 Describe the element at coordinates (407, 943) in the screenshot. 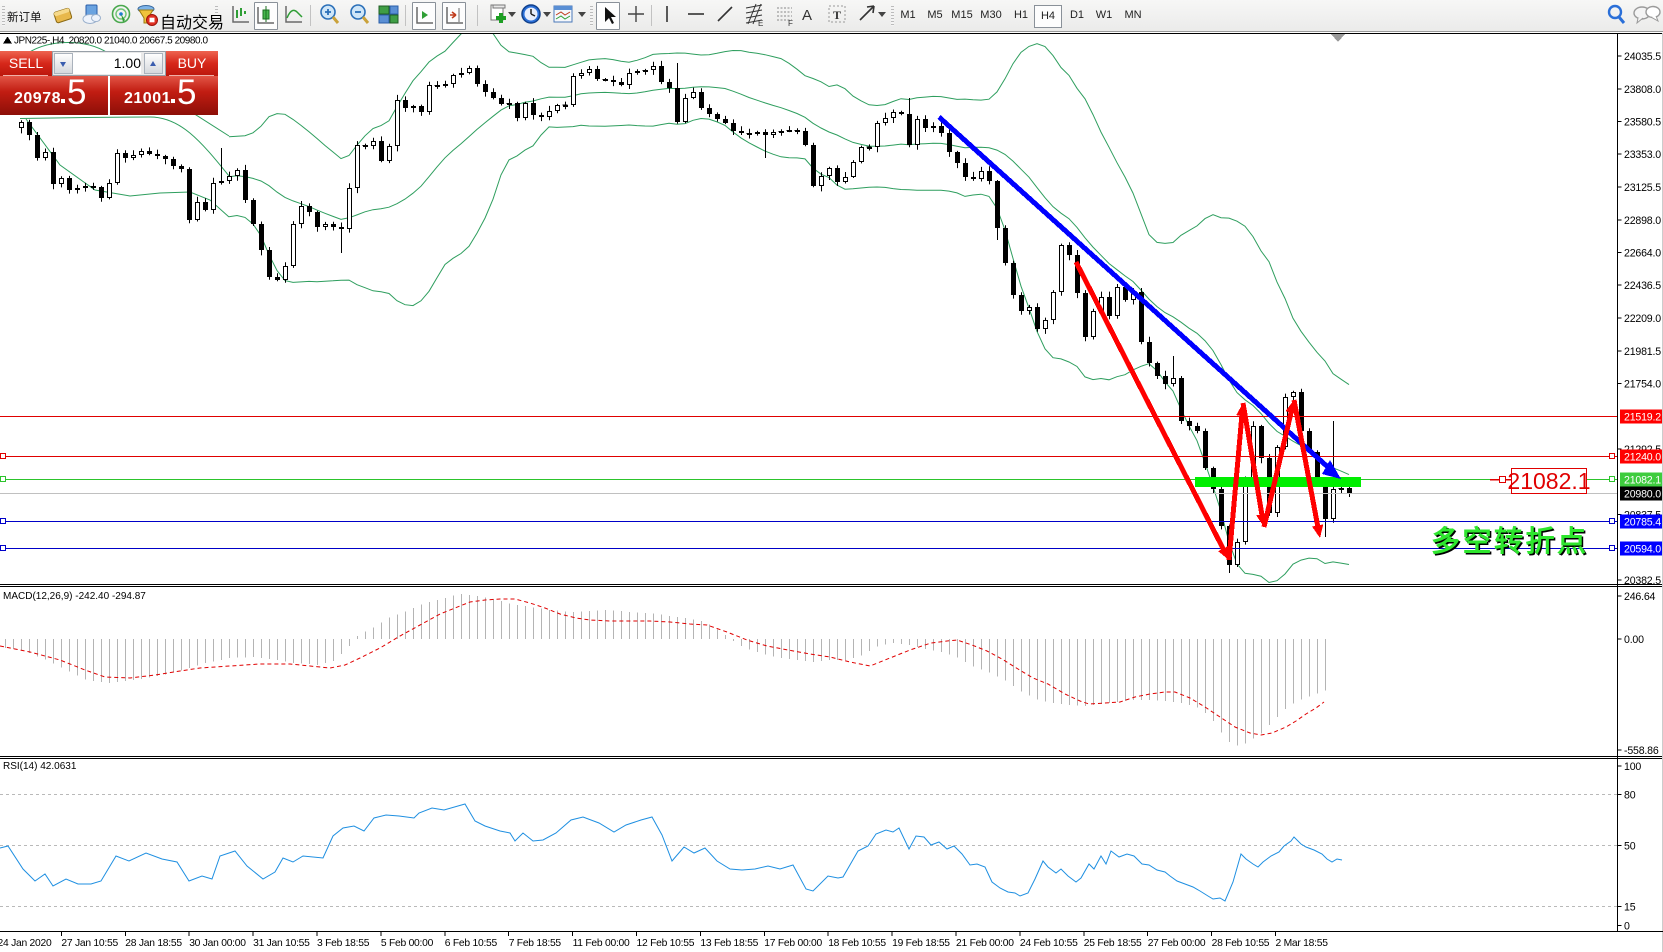

I see `svg-text: 5 Feb 00:00` at that location.